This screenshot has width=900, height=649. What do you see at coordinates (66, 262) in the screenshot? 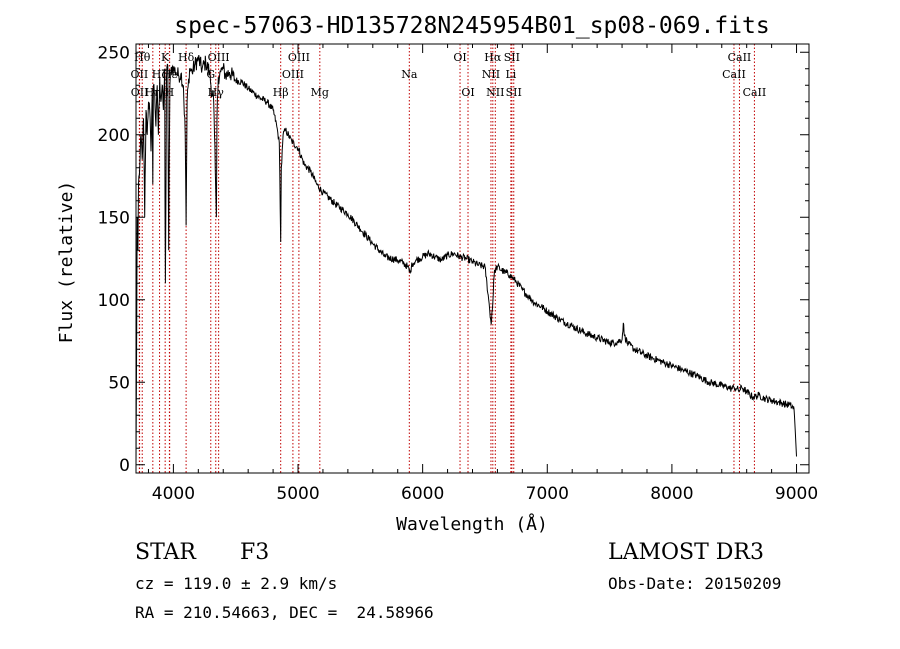
I see `y-axis-label: Flux (relative)` at bounding box center [66, 262].